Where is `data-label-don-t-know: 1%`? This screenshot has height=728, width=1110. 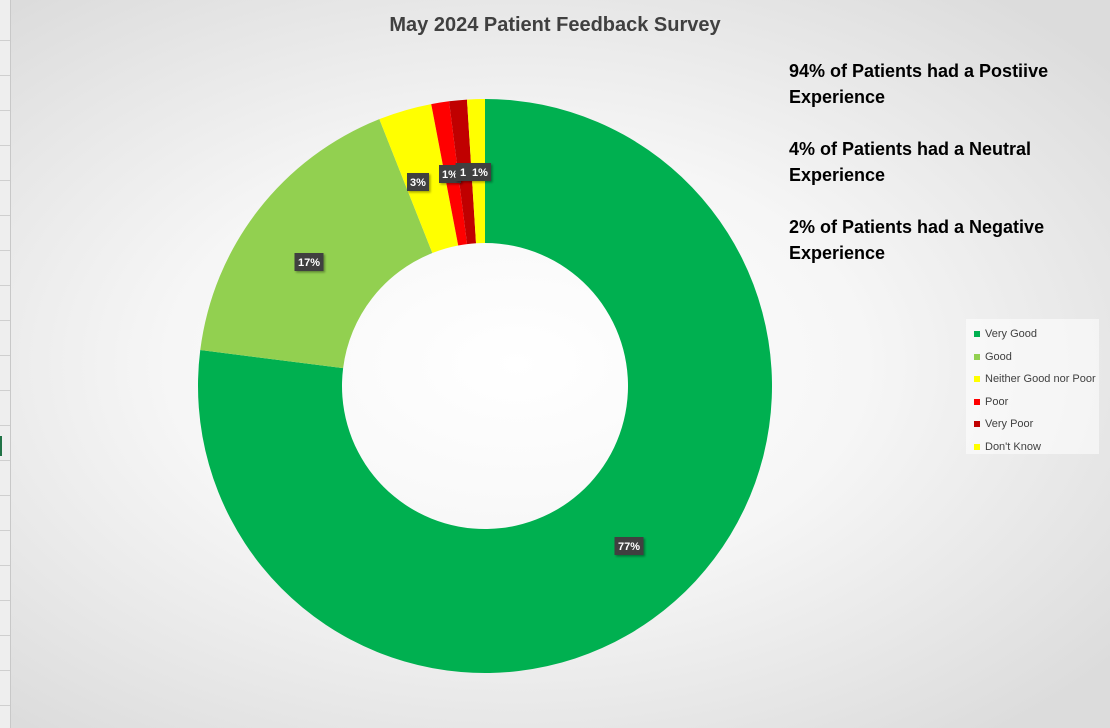
data-label-don-t-know: 1% is located at coordinates (480, 172).